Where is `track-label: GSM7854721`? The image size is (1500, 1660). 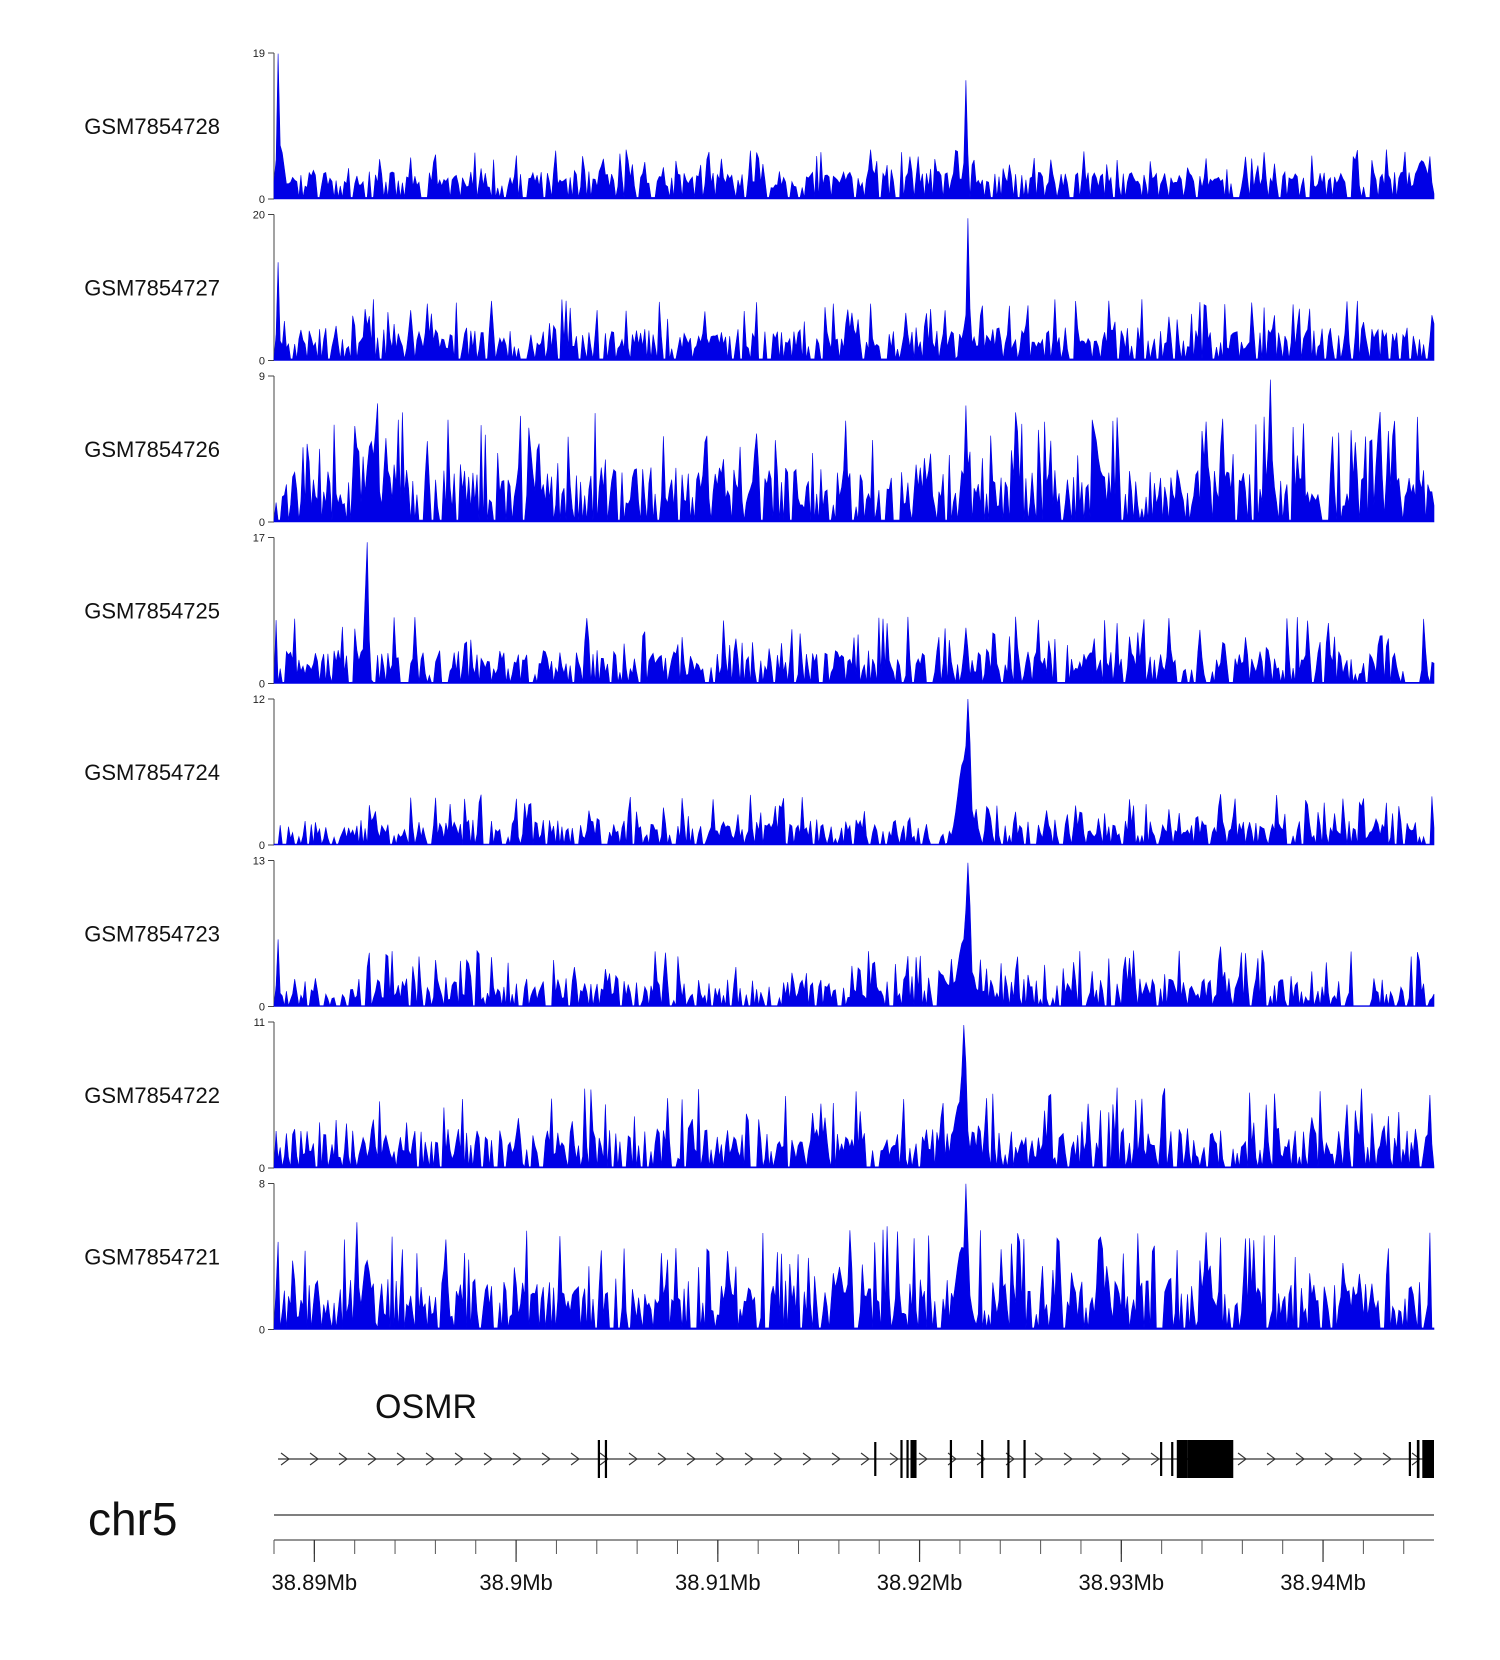
track-label: GSM7854721 is located at coordinates (152, 1257).